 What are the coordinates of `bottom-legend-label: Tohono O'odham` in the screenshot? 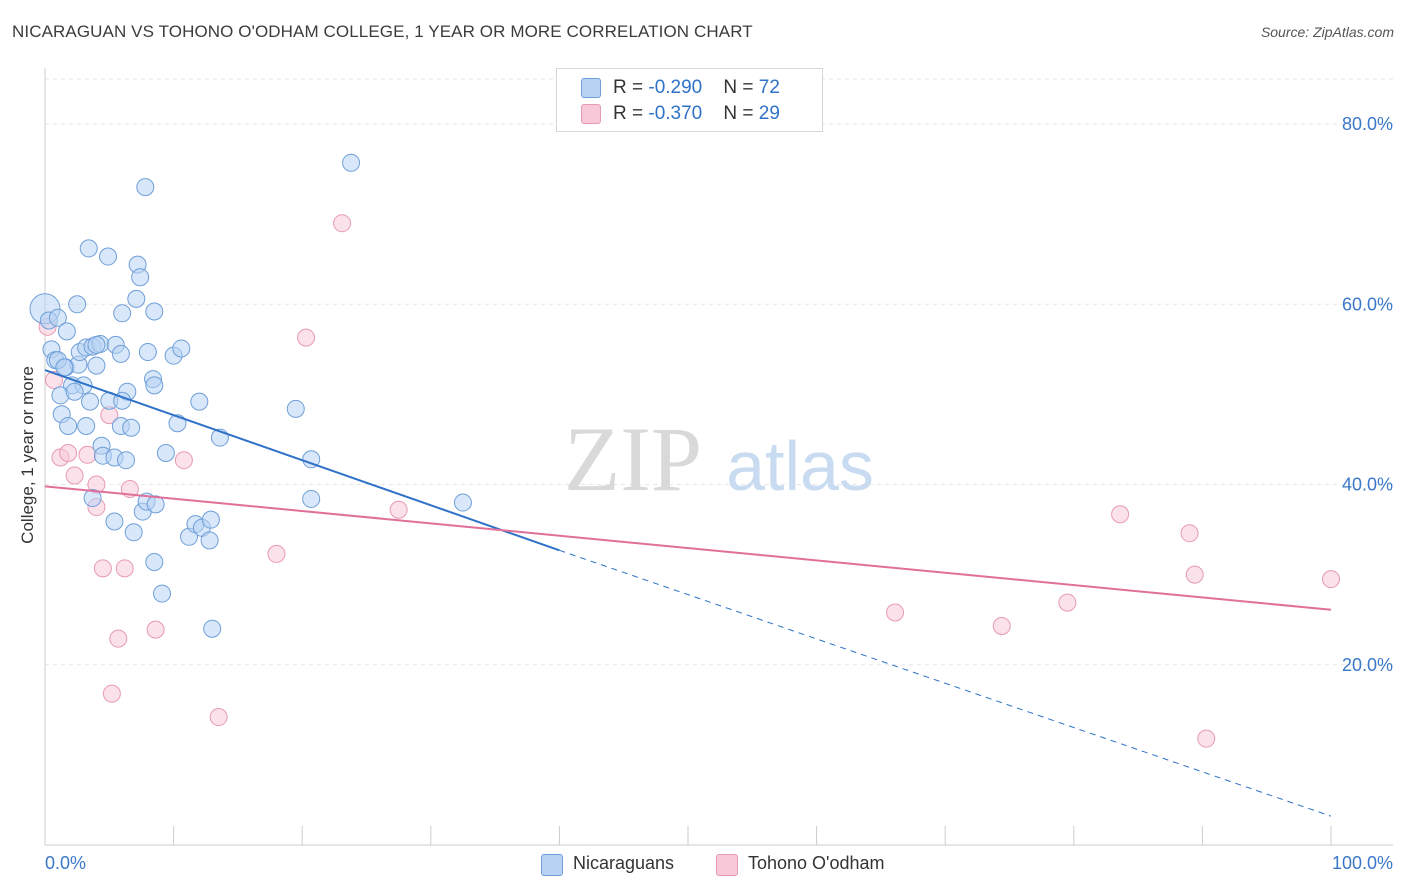 It's located at (816, 863).